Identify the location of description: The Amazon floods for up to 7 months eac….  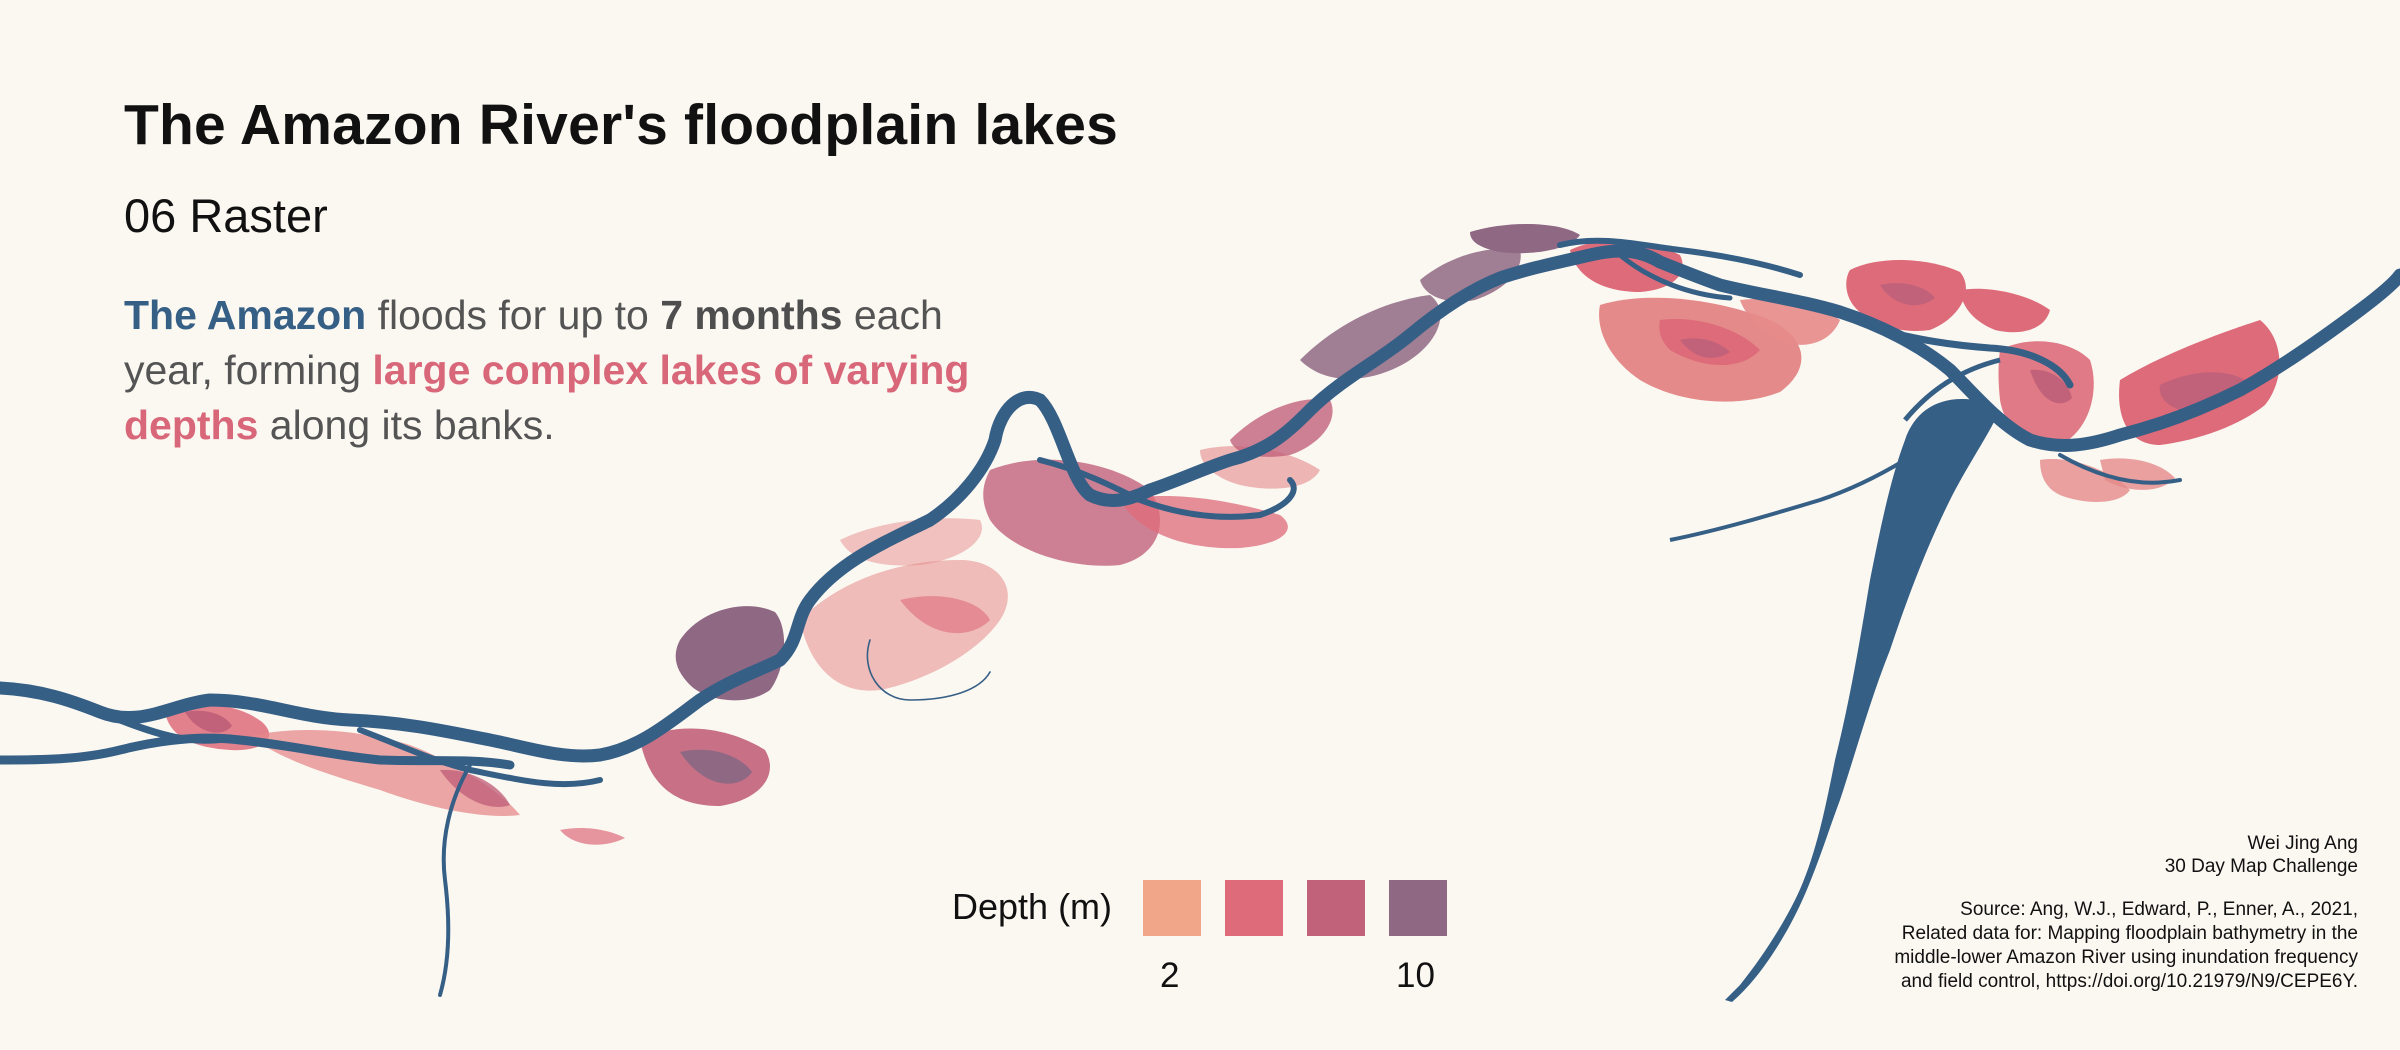
(554, 370).